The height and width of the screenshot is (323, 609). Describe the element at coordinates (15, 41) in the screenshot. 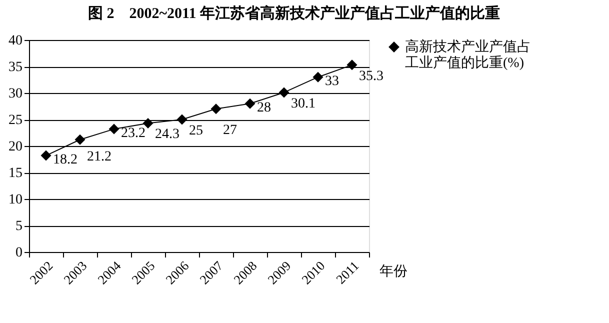

I see `y-tick-label: 40` at that location.